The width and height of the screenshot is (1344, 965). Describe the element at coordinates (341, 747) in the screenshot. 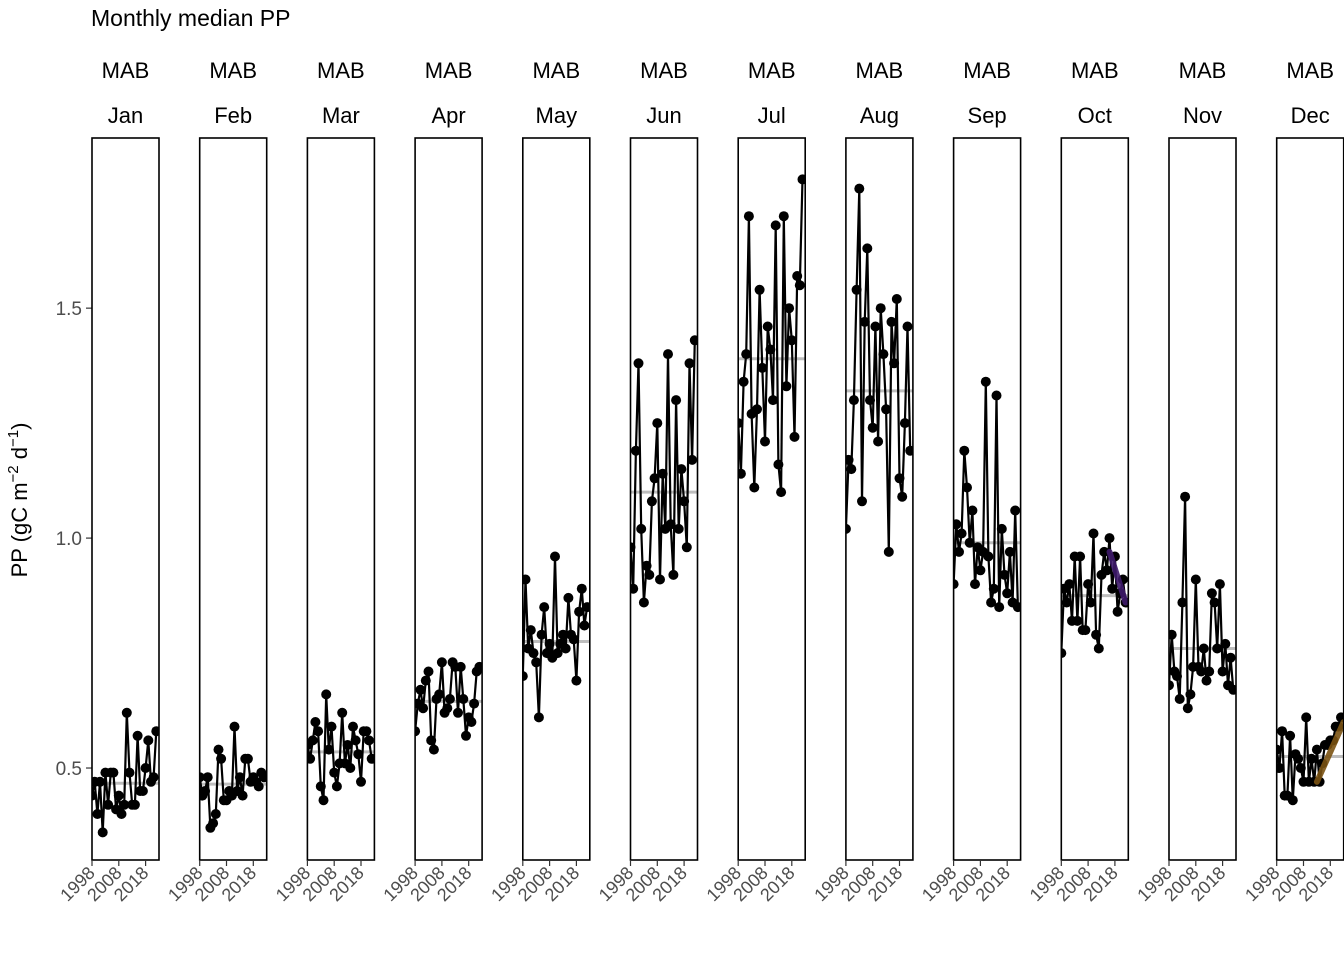

I see `panel-data` at that location.